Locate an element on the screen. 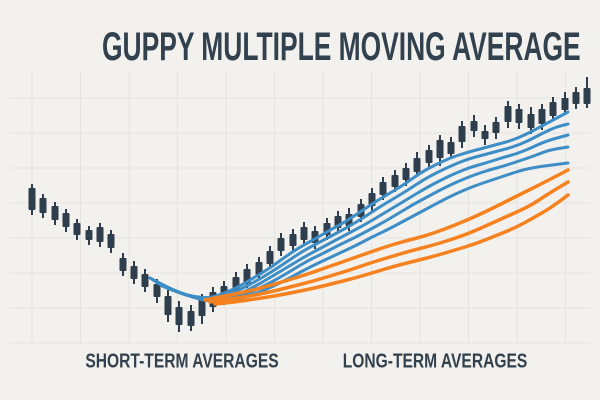 The width and height of the screenshot is (600, 400). short-term-averages-label: SHORT-TERM AVERAGES is located at coordinates (182, 361).